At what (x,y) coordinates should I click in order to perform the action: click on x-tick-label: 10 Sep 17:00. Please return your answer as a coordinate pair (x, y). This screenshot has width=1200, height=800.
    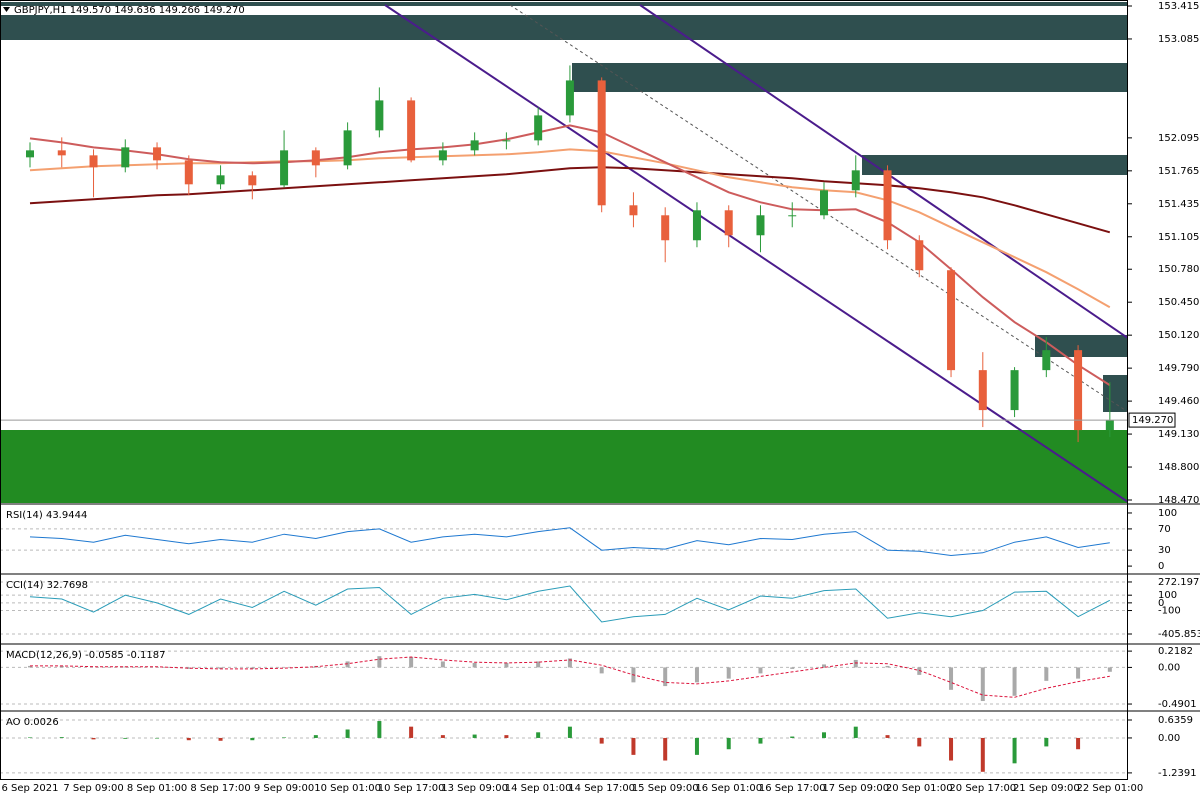
    Looking at the image, I should click on (411, 788).